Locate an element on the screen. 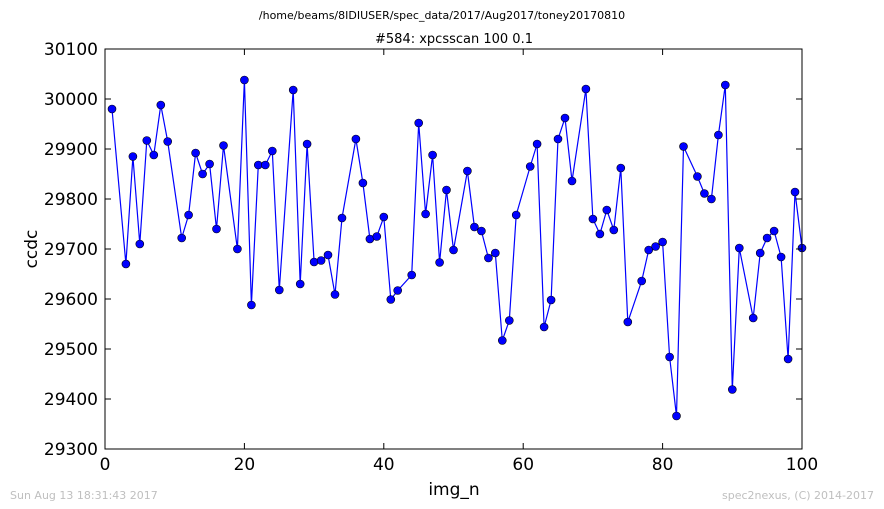  y-tick-label: 29800 is located at coordinates (71, 200).